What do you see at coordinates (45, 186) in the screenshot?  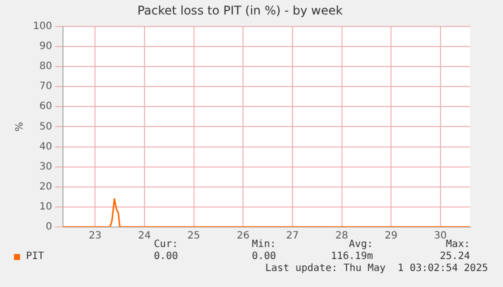 I see `y-tick-label: 20` at bounding box center [45, 186].